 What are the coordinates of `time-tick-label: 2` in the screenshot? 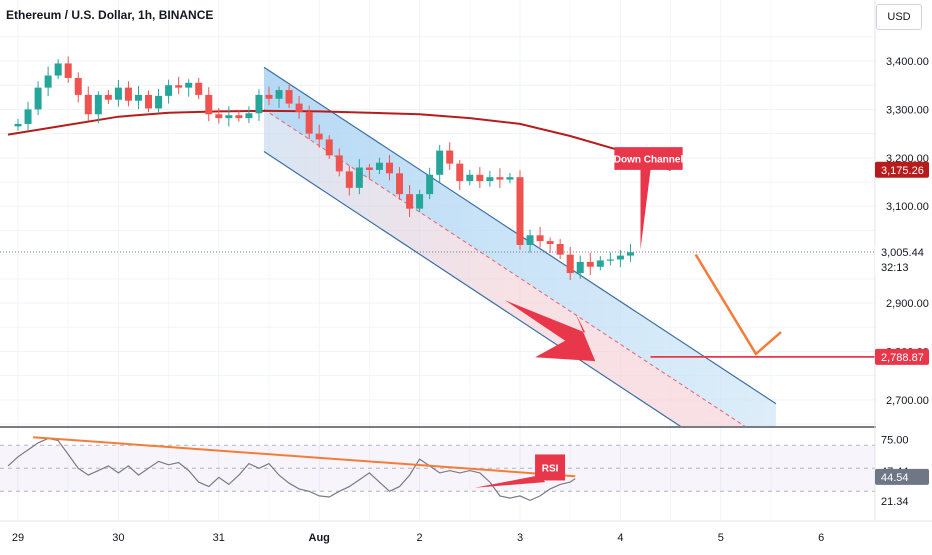 It's located at (420, 538).